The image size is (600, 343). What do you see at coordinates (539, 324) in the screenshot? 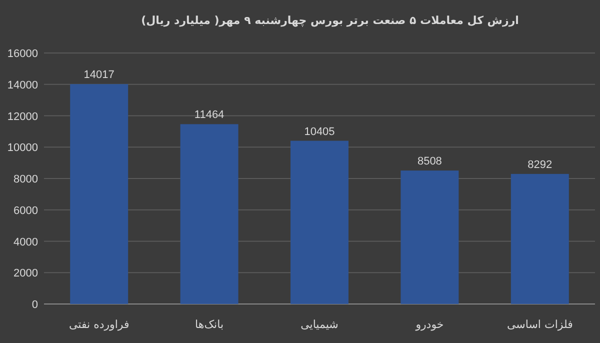
I see `x-tick-label: فلزات اساسی` at bounding box center [539, 324].